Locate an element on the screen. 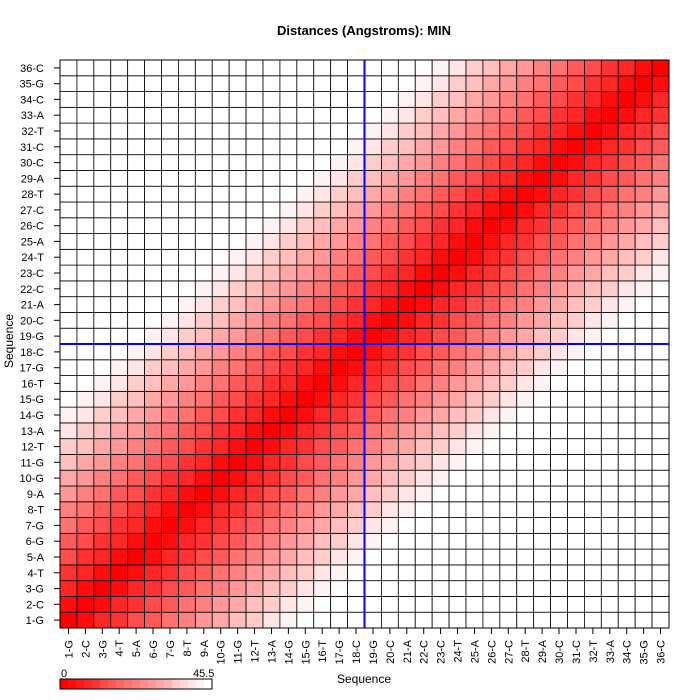 The height and width of the screenshot is (700, 700). y-tick-label: 32-T is located at coordinates (32, 132).